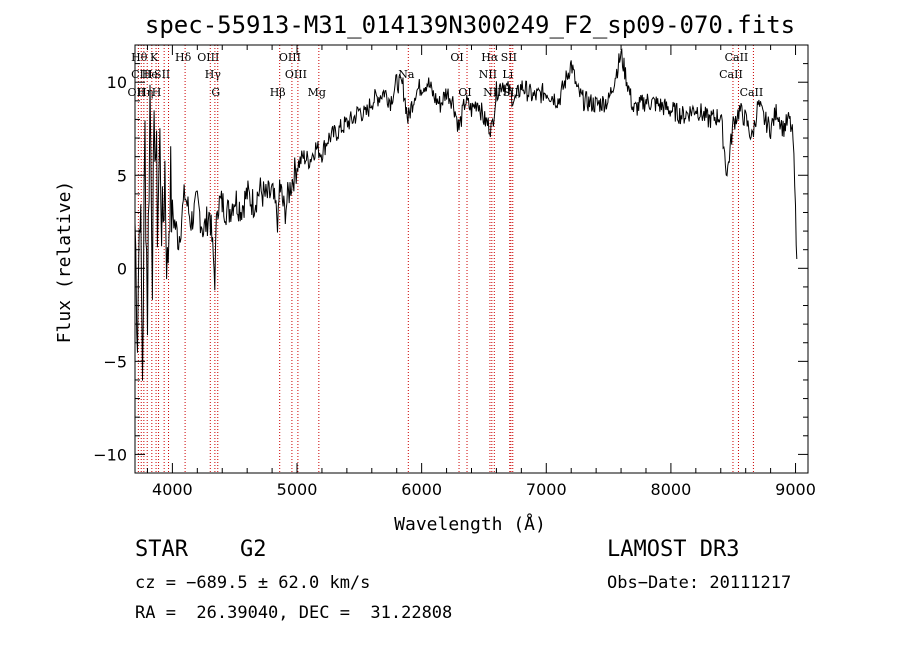 This screenshot has height=649, width=900. Describe the element at coordinates (64, 262) in the screenshot. I see `y-axis-label: Flux (relative)` at that location.